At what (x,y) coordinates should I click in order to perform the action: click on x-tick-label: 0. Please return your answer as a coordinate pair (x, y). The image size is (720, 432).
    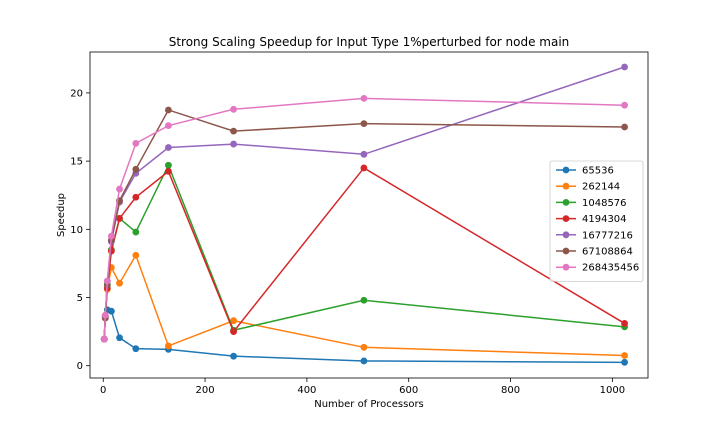
    Looking at the image, I should click on (103, 390).